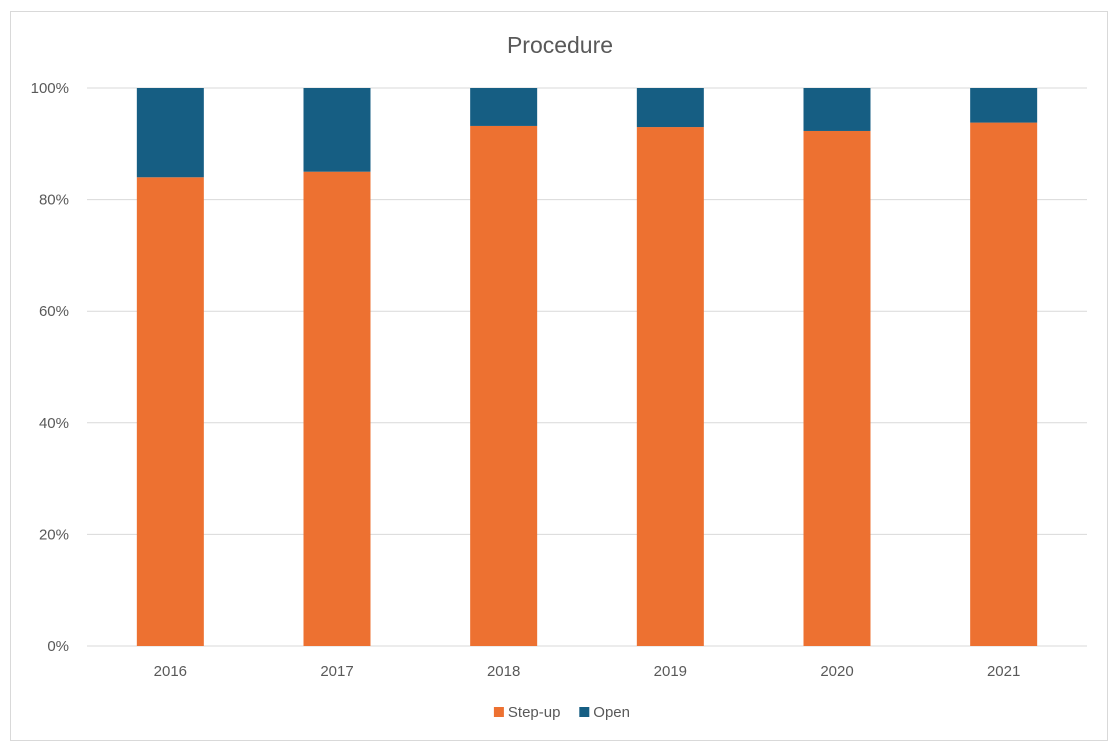 The width and height of the screenshot is (1120, 755). I want to click on x-tick-label: 2016, so click(170, 671).